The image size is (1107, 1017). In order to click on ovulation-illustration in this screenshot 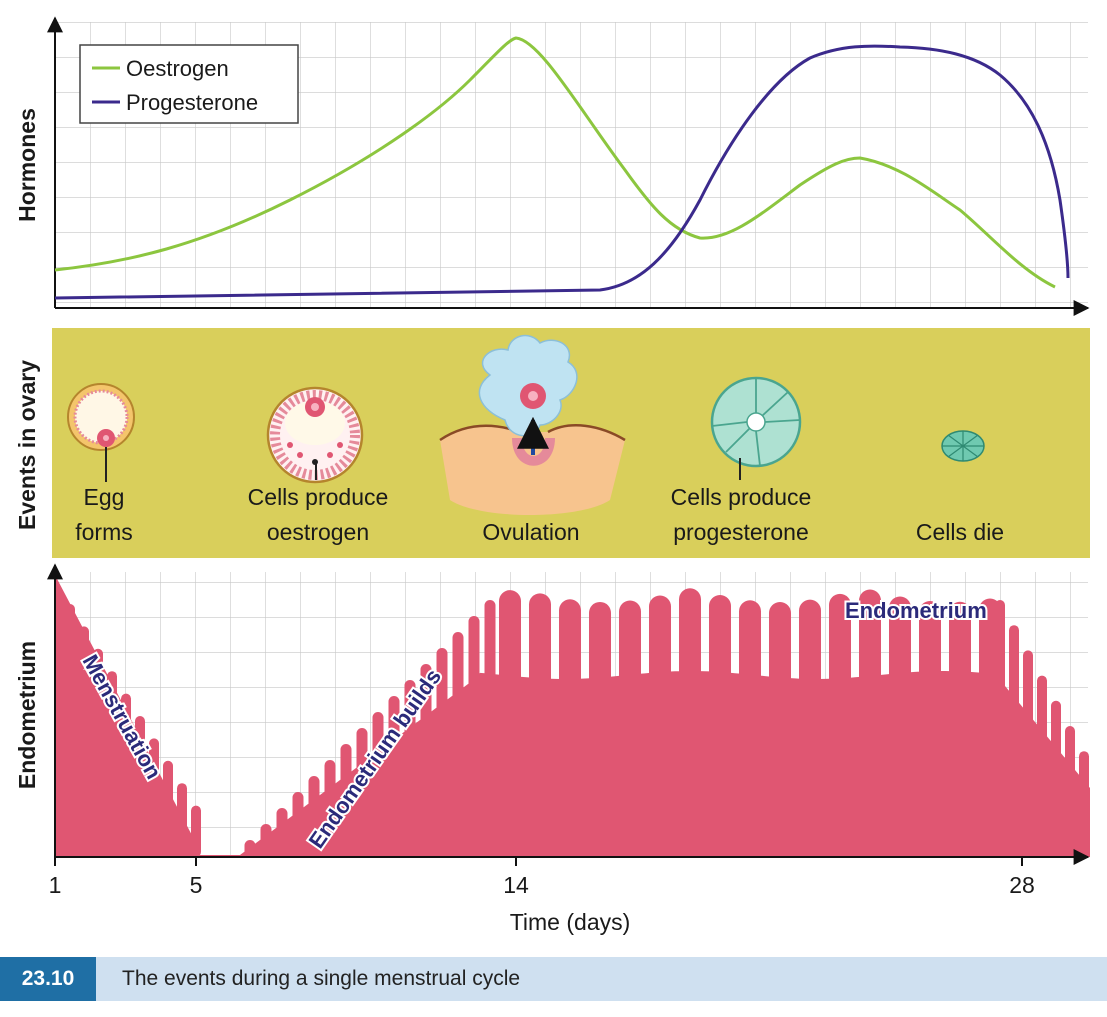, I will do `click(532, 424)`.